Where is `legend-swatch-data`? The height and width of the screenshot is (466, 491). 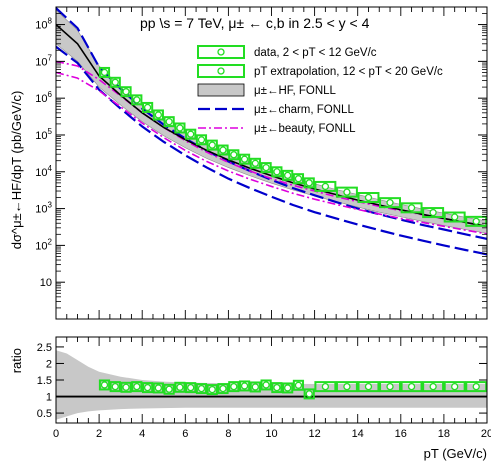
legend-swatch-data is located at coordinates (221, 52).